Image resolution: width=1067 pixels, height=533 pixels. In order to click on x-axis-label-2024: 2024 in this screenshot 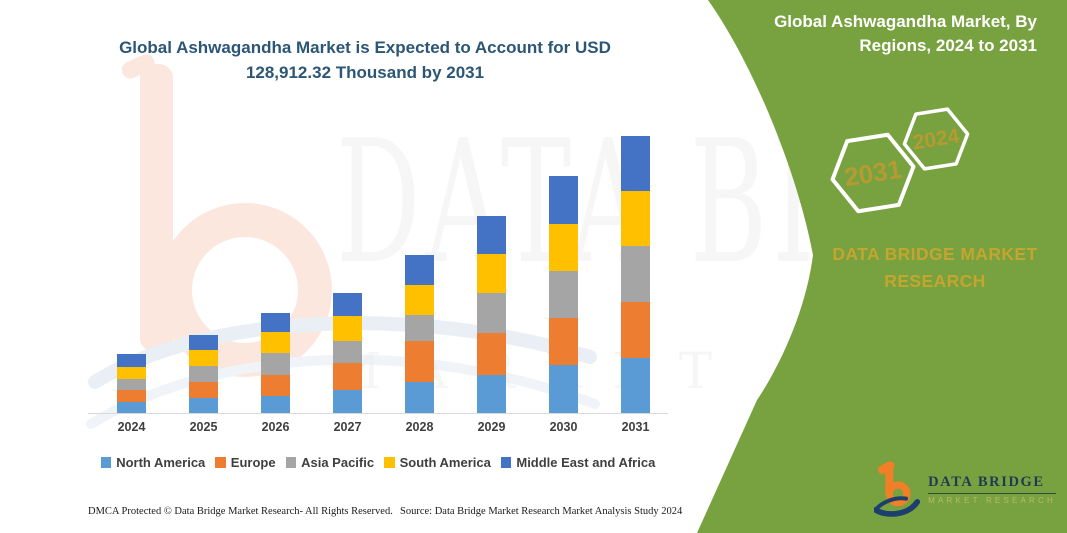, I will do `click(131, 427)`.